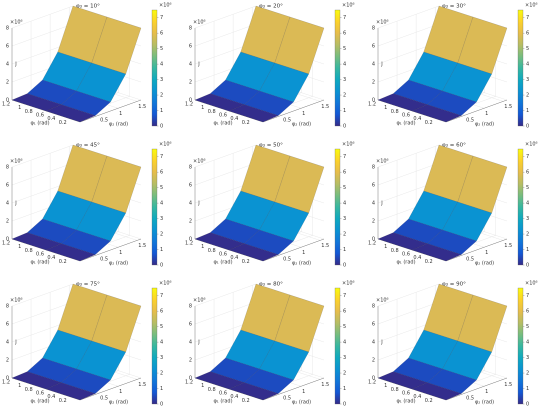 Image resolution: width=550 pixels, height=417 pixels. What do you see at coordinates (373, 343) in the screenshot?
I see `z-tick-label: 4` at bounding box center [373, 343].